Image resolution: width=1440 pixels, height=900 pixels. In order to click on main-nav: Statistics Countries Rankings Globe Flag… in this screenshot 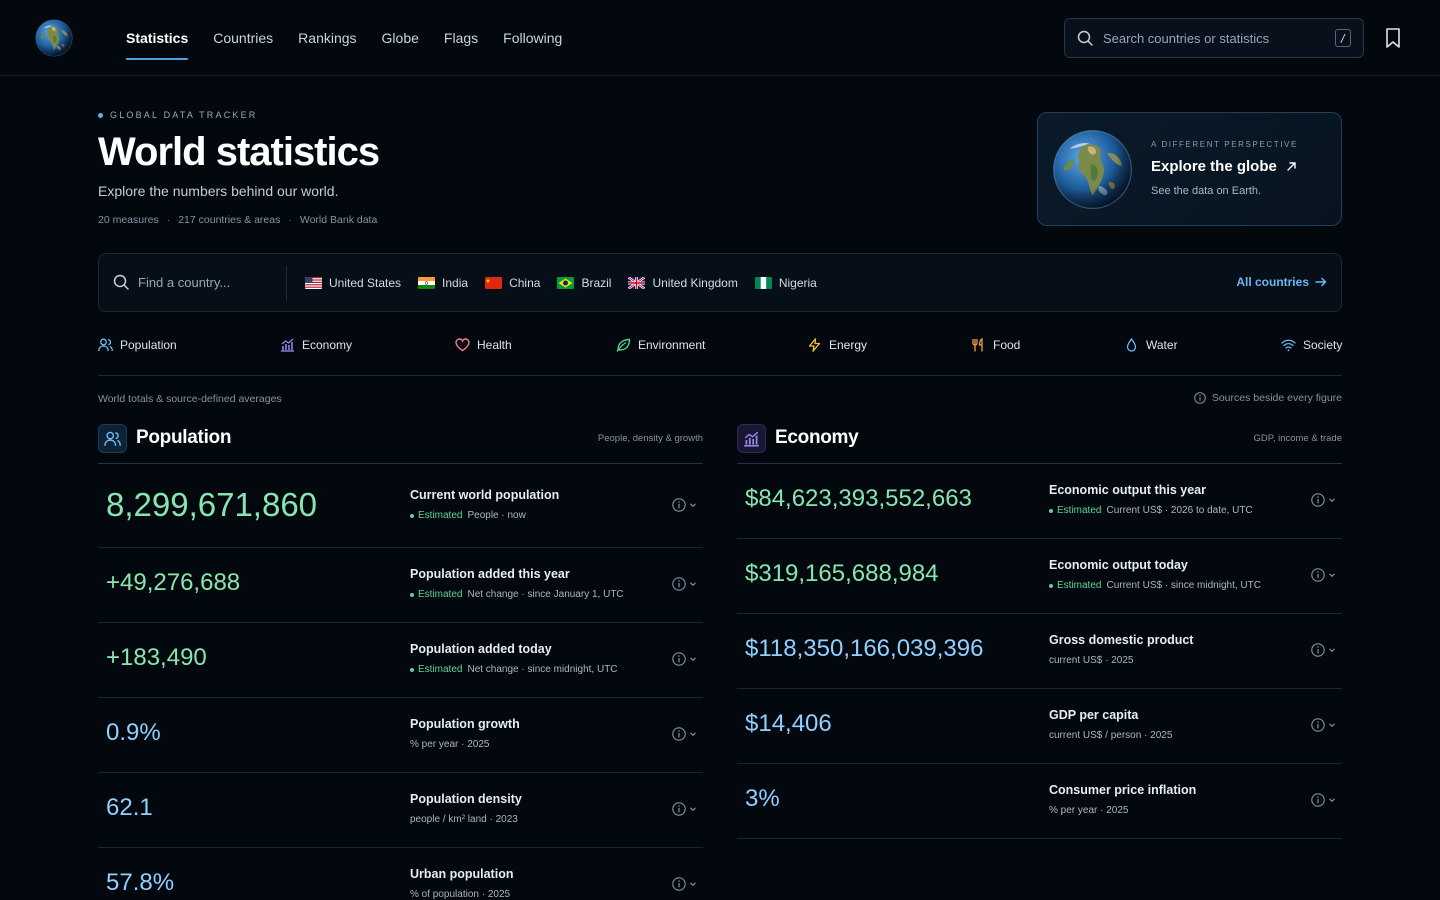, I will do `click(356, 38)`.